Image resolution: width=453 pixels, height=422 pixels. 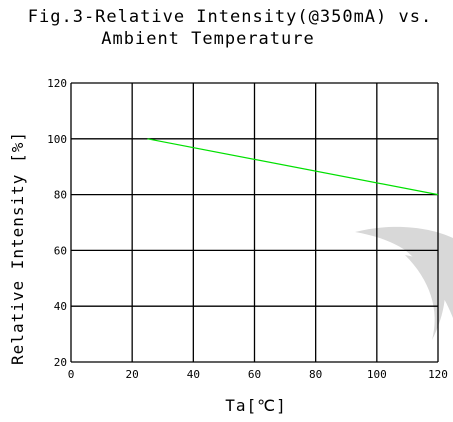 What do you see at coordinates (254, 374) in the screenshot?
I see `x-tick-label: 60` at bounding box center [254, 374].